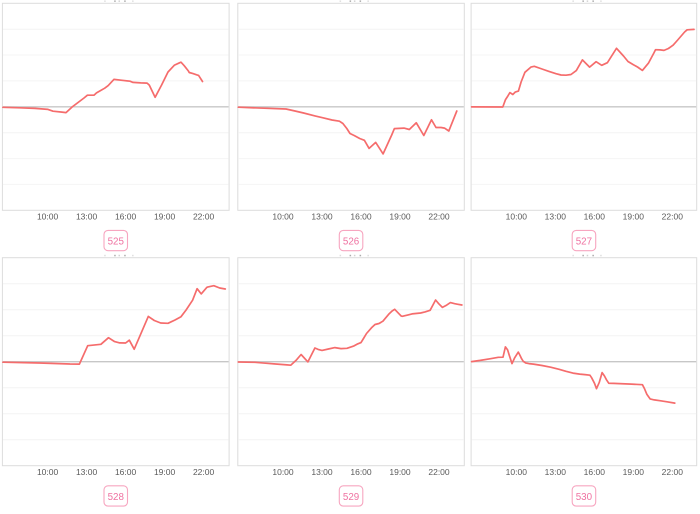 This screenshot has width=700, height=514. What do you see at coordinates (351, 242) in the screenshot?
I see `svg-text: 526` at bounding box center [351, 242].